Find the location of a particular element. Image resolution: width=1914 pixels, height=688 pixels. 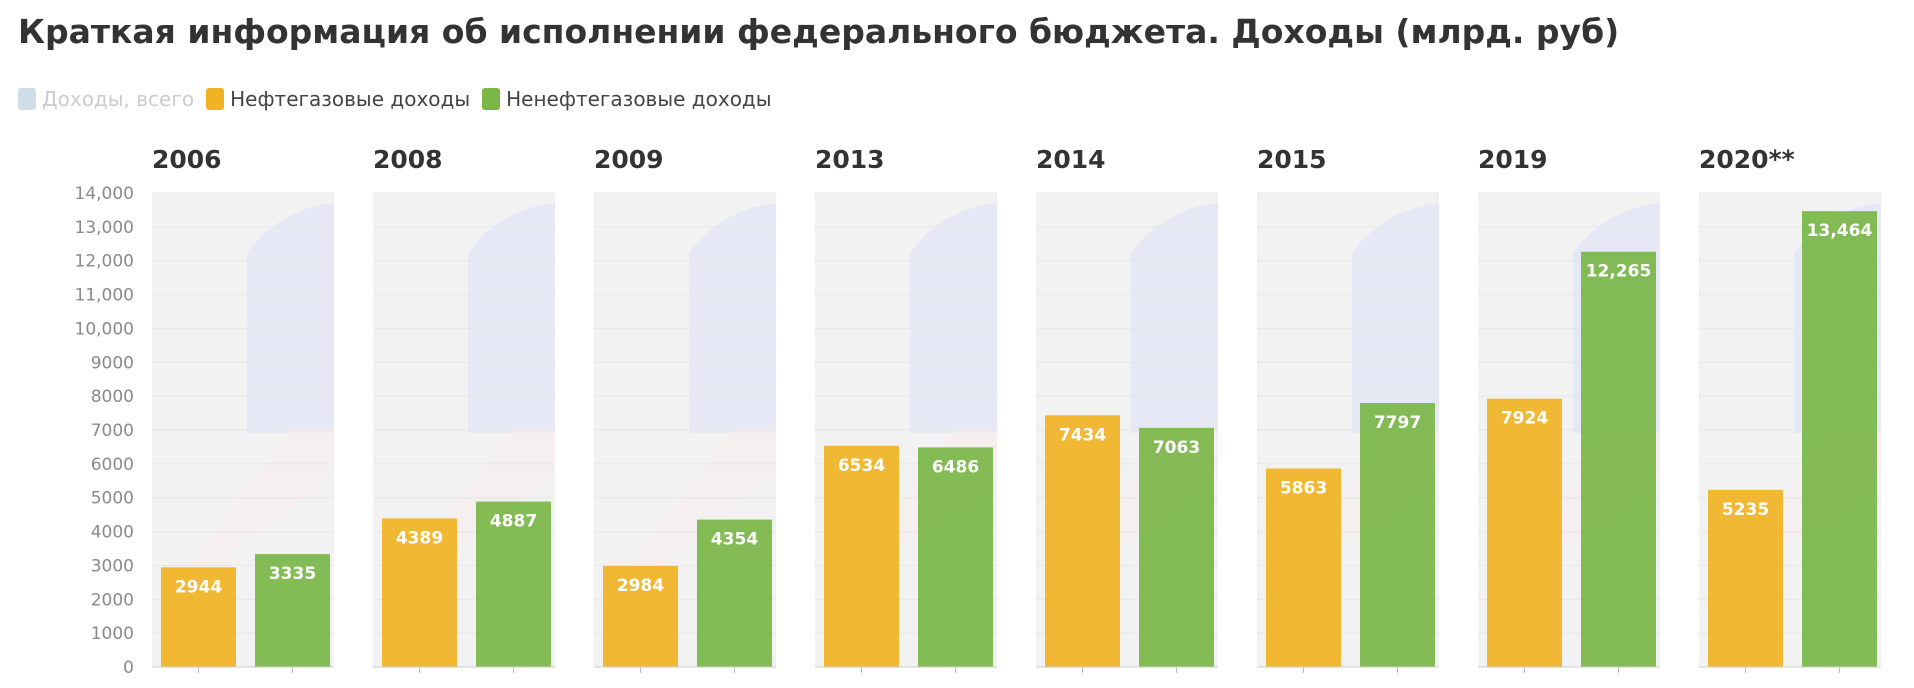

data-label: 7063 is located at coordinates (1176, 448).